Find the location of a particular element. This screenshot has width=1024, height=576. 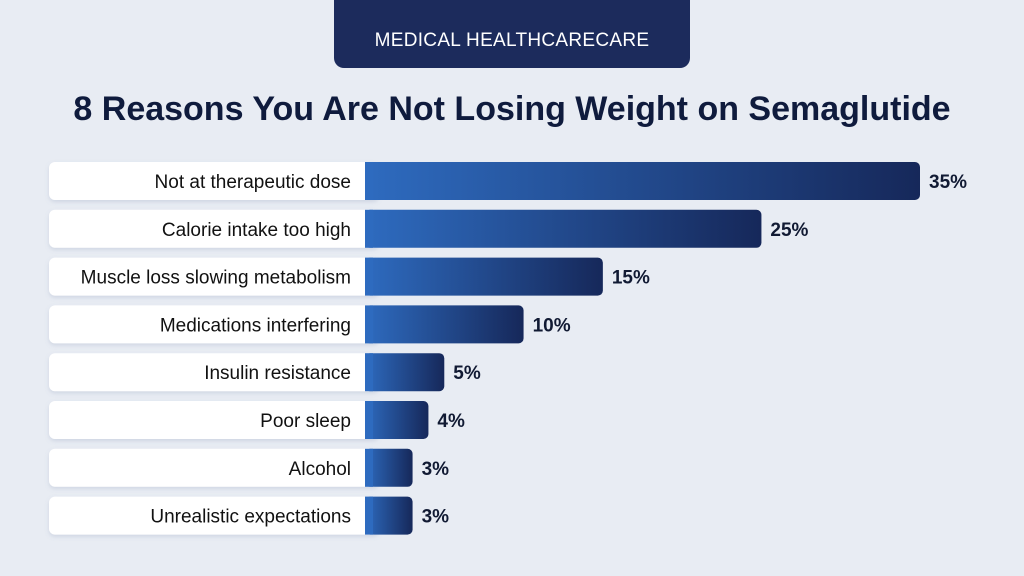

category-label: Insulin resistance is located at coordinates (277, 373).